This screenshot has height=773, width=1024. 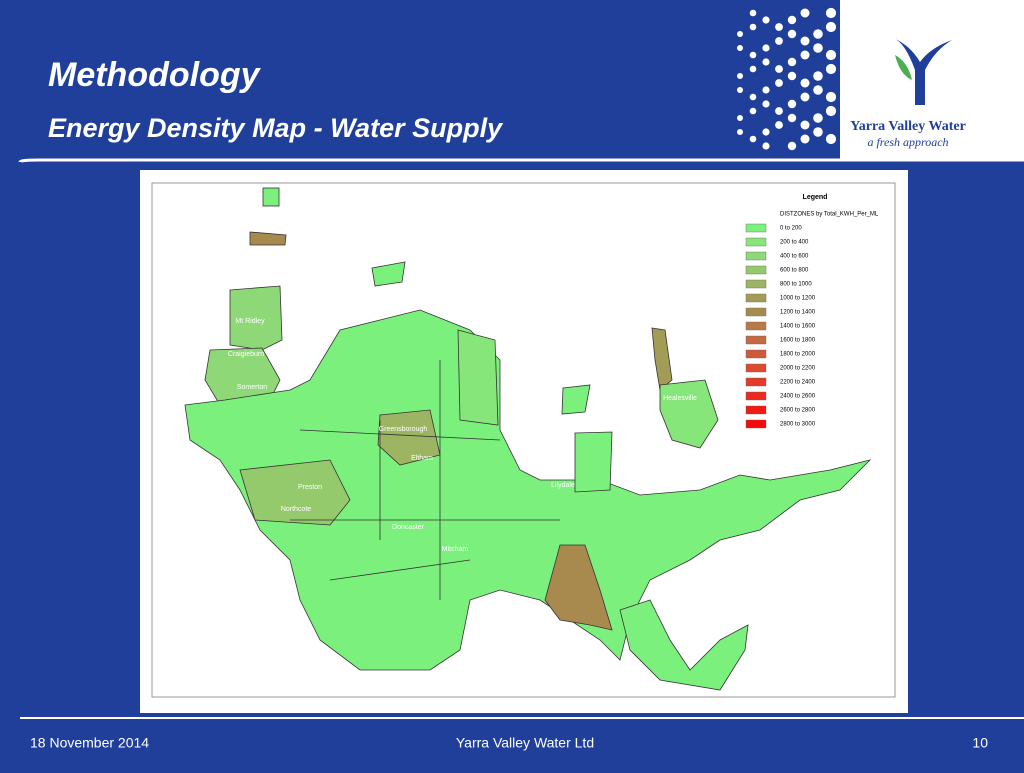 I want to click on dot-pattern, so click(x=787, y=79).